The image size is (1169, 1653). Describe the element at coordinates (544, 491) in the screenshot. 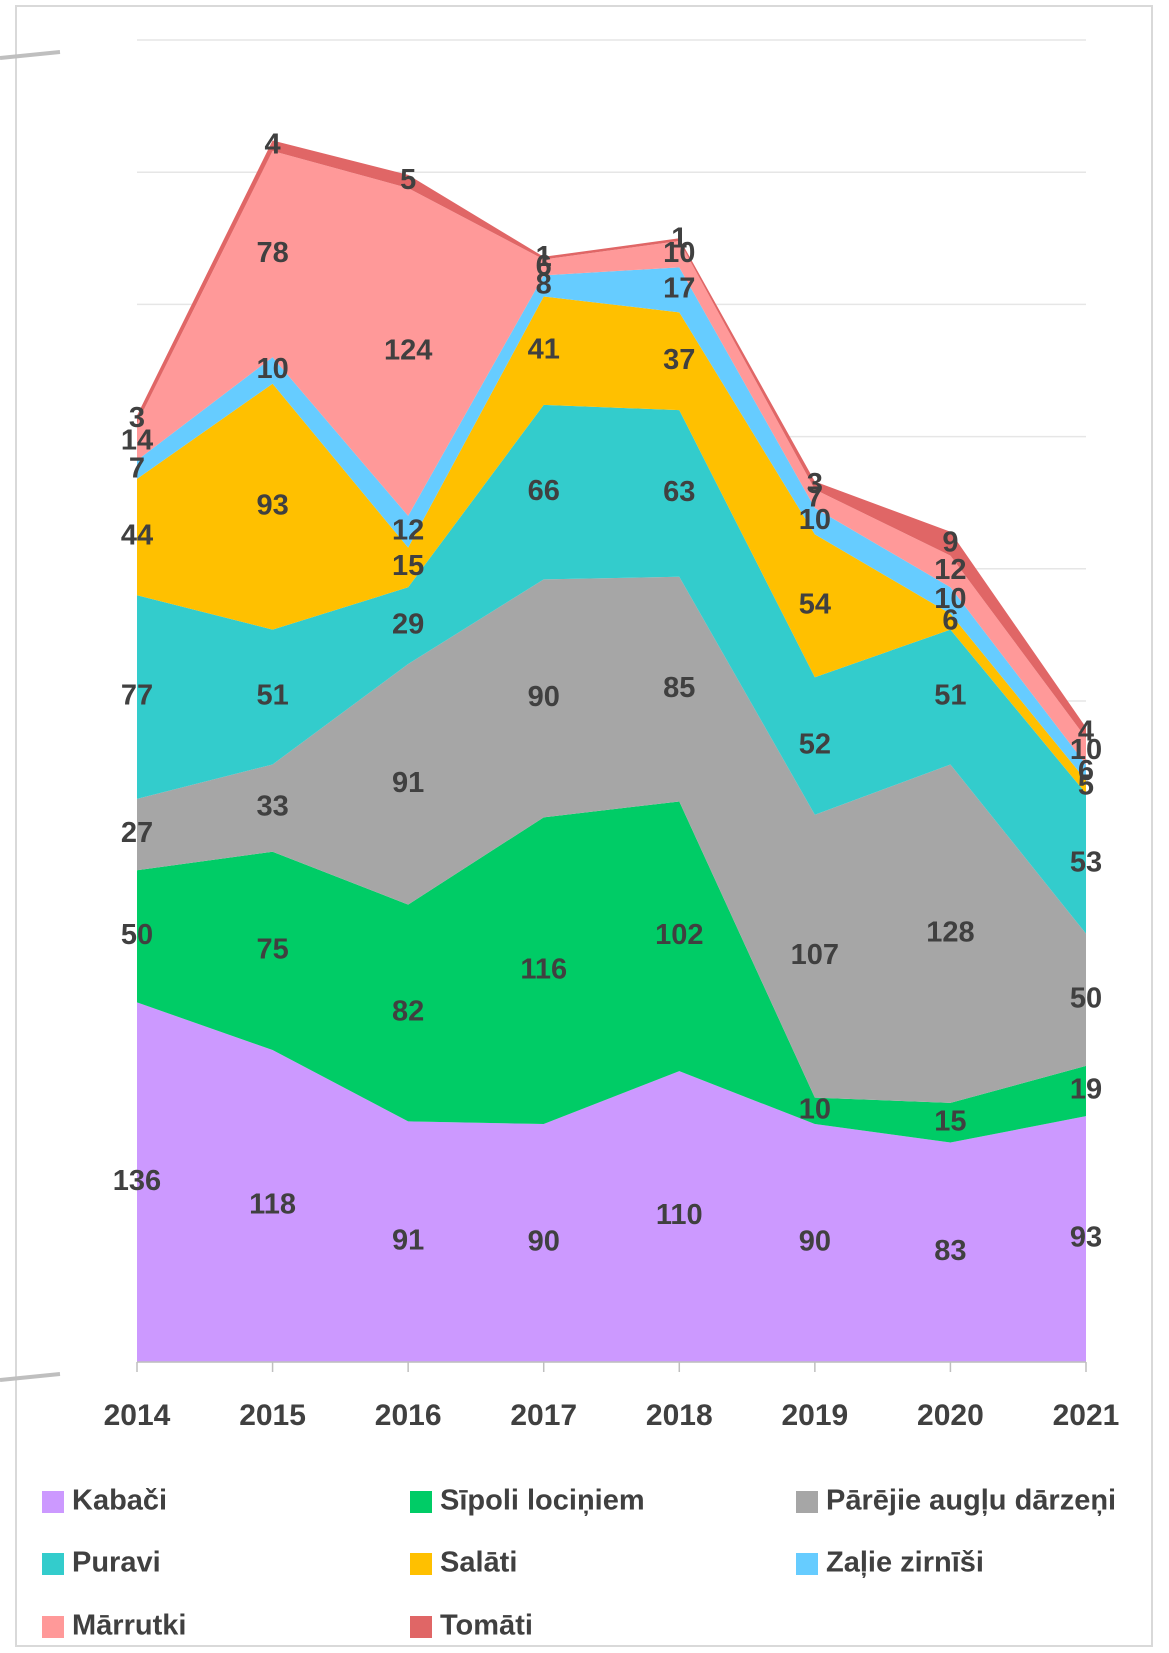

I see `data-label: 66` at that location.